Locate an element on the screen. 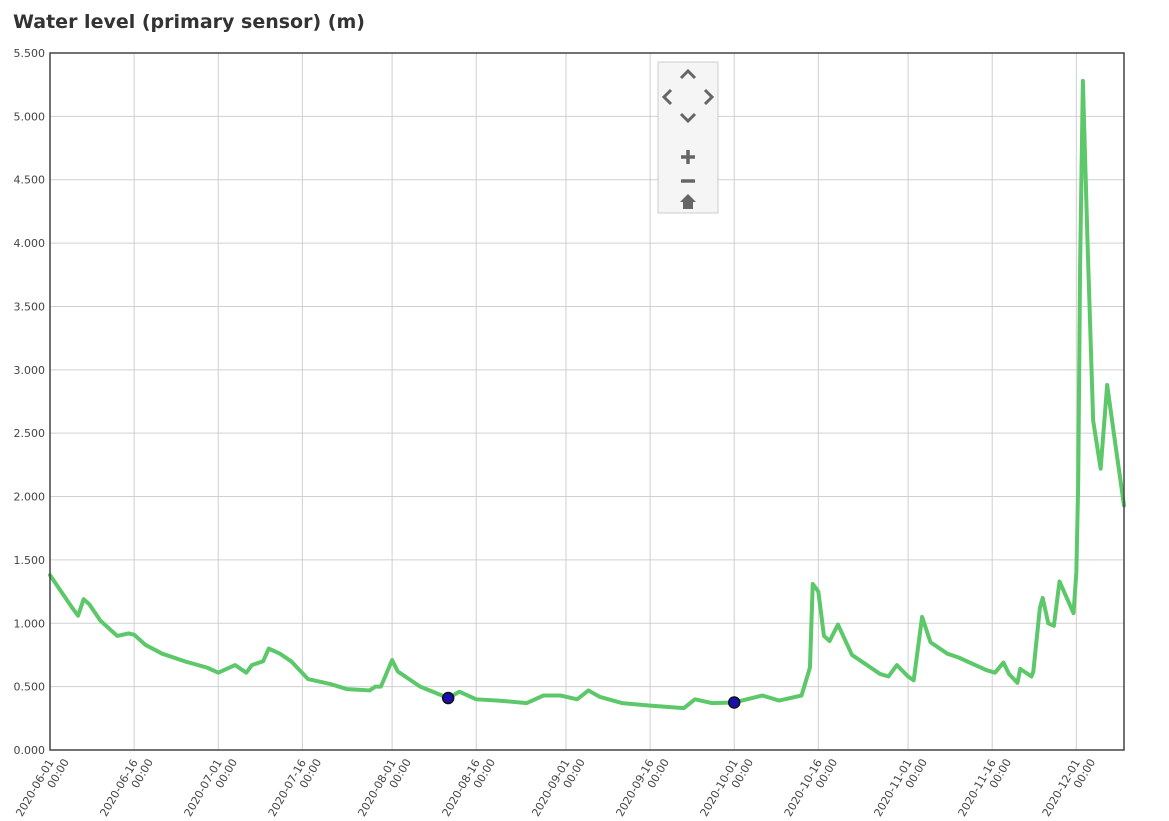 The width and height of the screenshot is (1169, 821). y-tick-label: 4.500 is located at coordinates (30, 180).